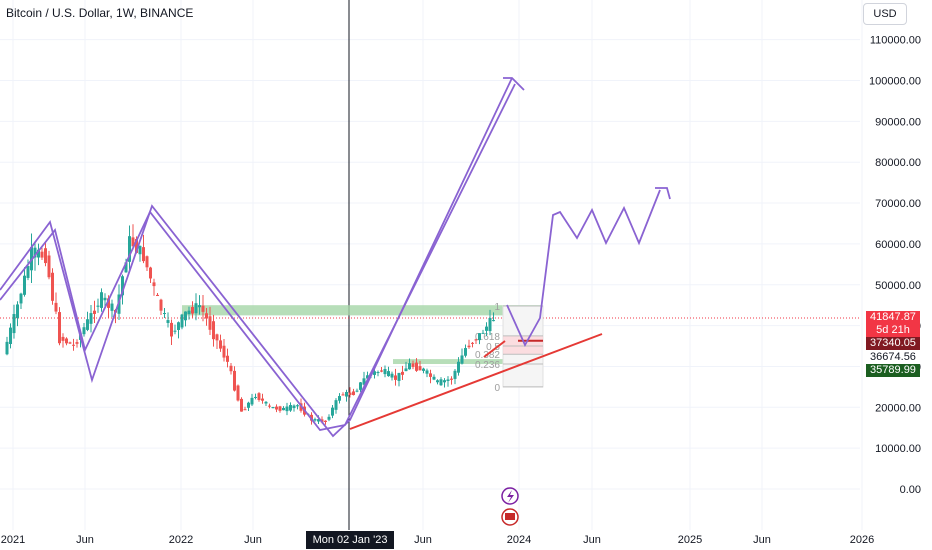  What do you see at coordinates (690, 540) in the screenshot?
I see `x-tick-label: 2025` at bounding box center [690, 540].